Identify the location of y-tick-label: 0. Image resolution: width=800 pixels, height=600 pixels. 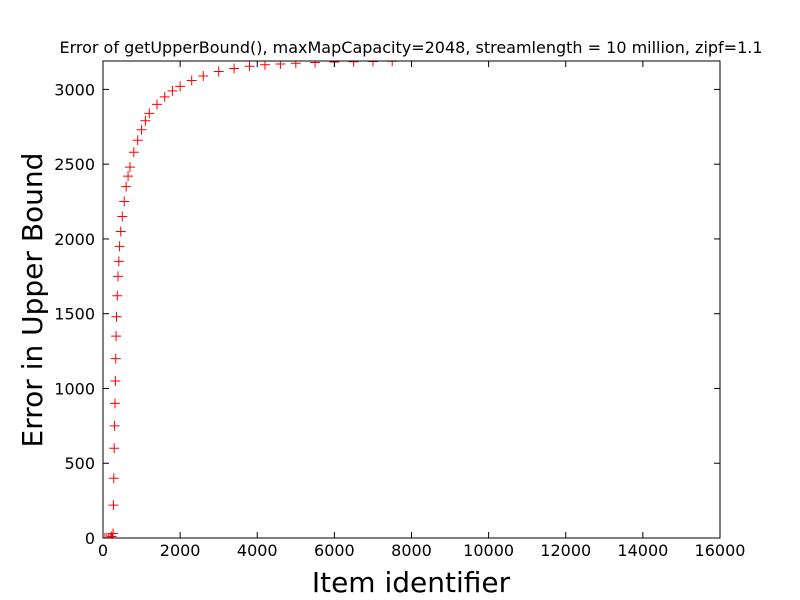
(90, 538).